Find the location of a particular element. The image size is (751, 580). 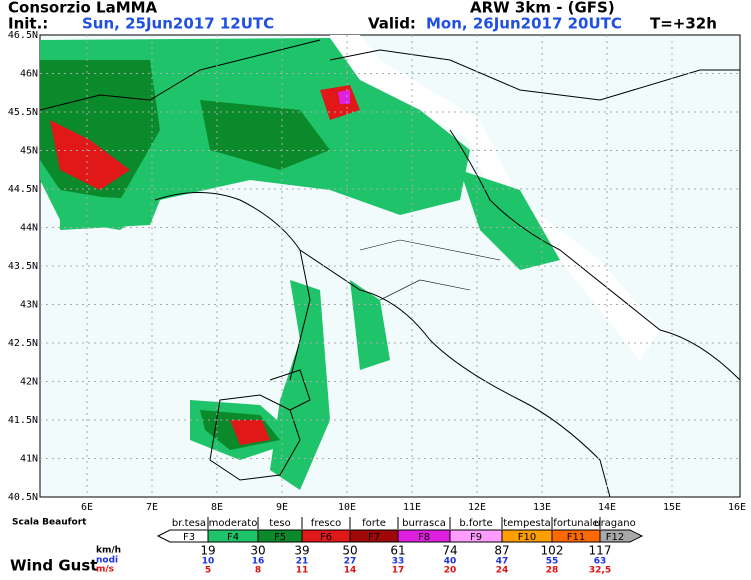

ms-value: 32,5 is located at coordinates (600, 571).